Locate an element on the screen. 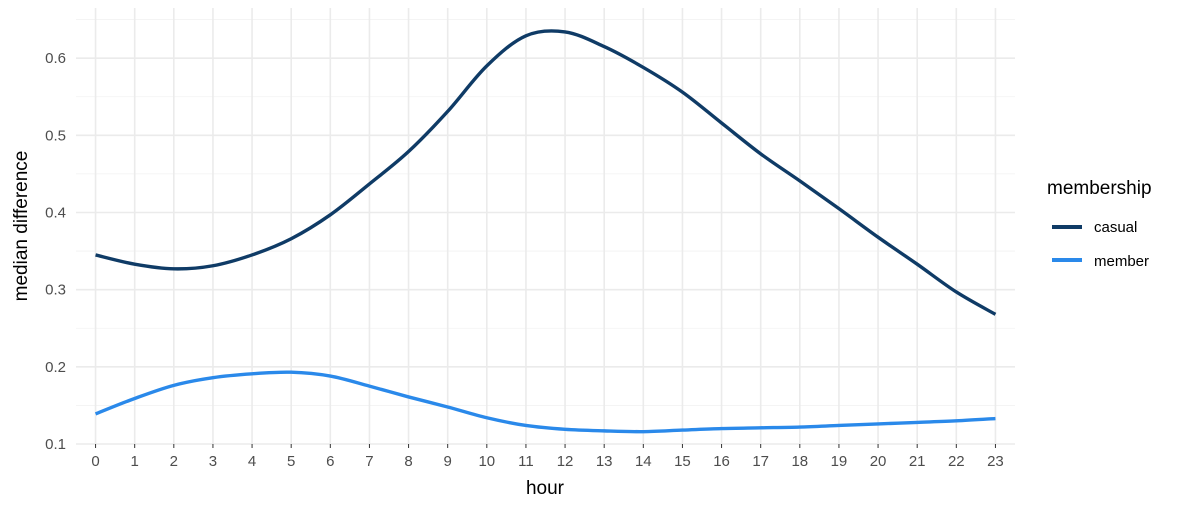  y-tick-label: 0.6 is located at coordinates (55, 58).